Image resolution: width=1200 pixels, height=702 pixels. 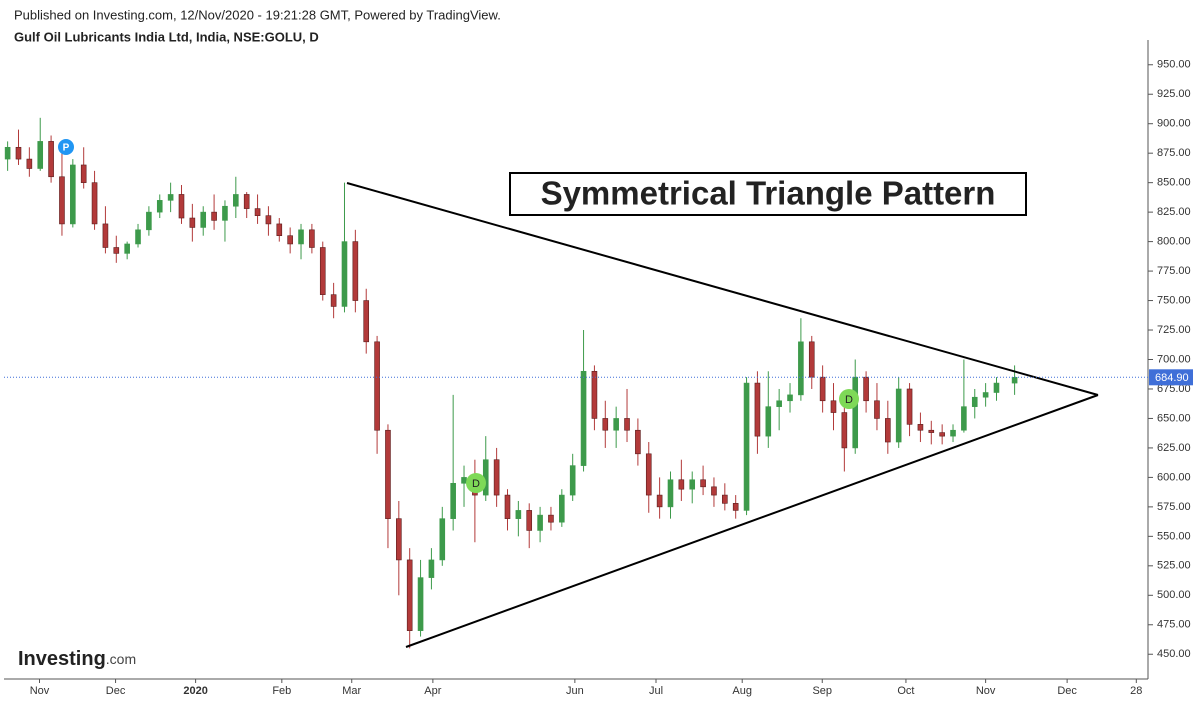 What do you see at coordinates (1174, 300) in the screenshot?
I see `y-tick-label: 750.00` at bounding box center [1174, 300].